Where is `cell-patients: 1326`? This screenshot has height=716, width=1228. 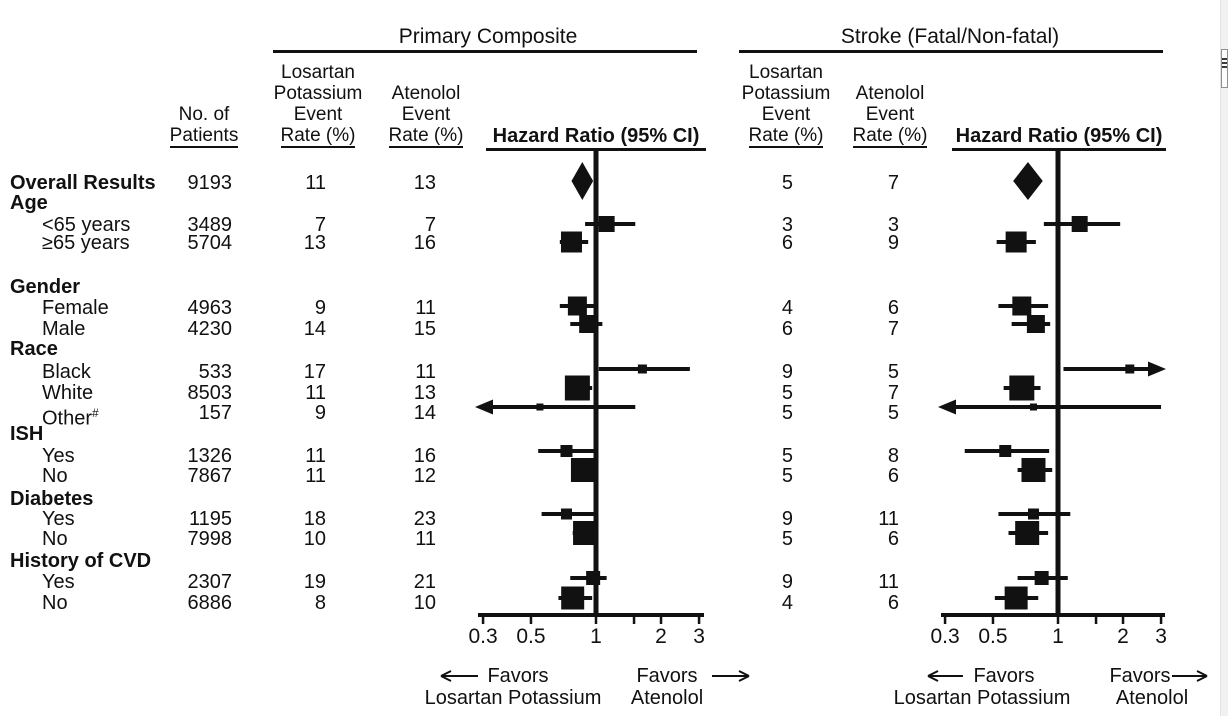 cell-patients: 1326 is located at coordinates (210, 456).